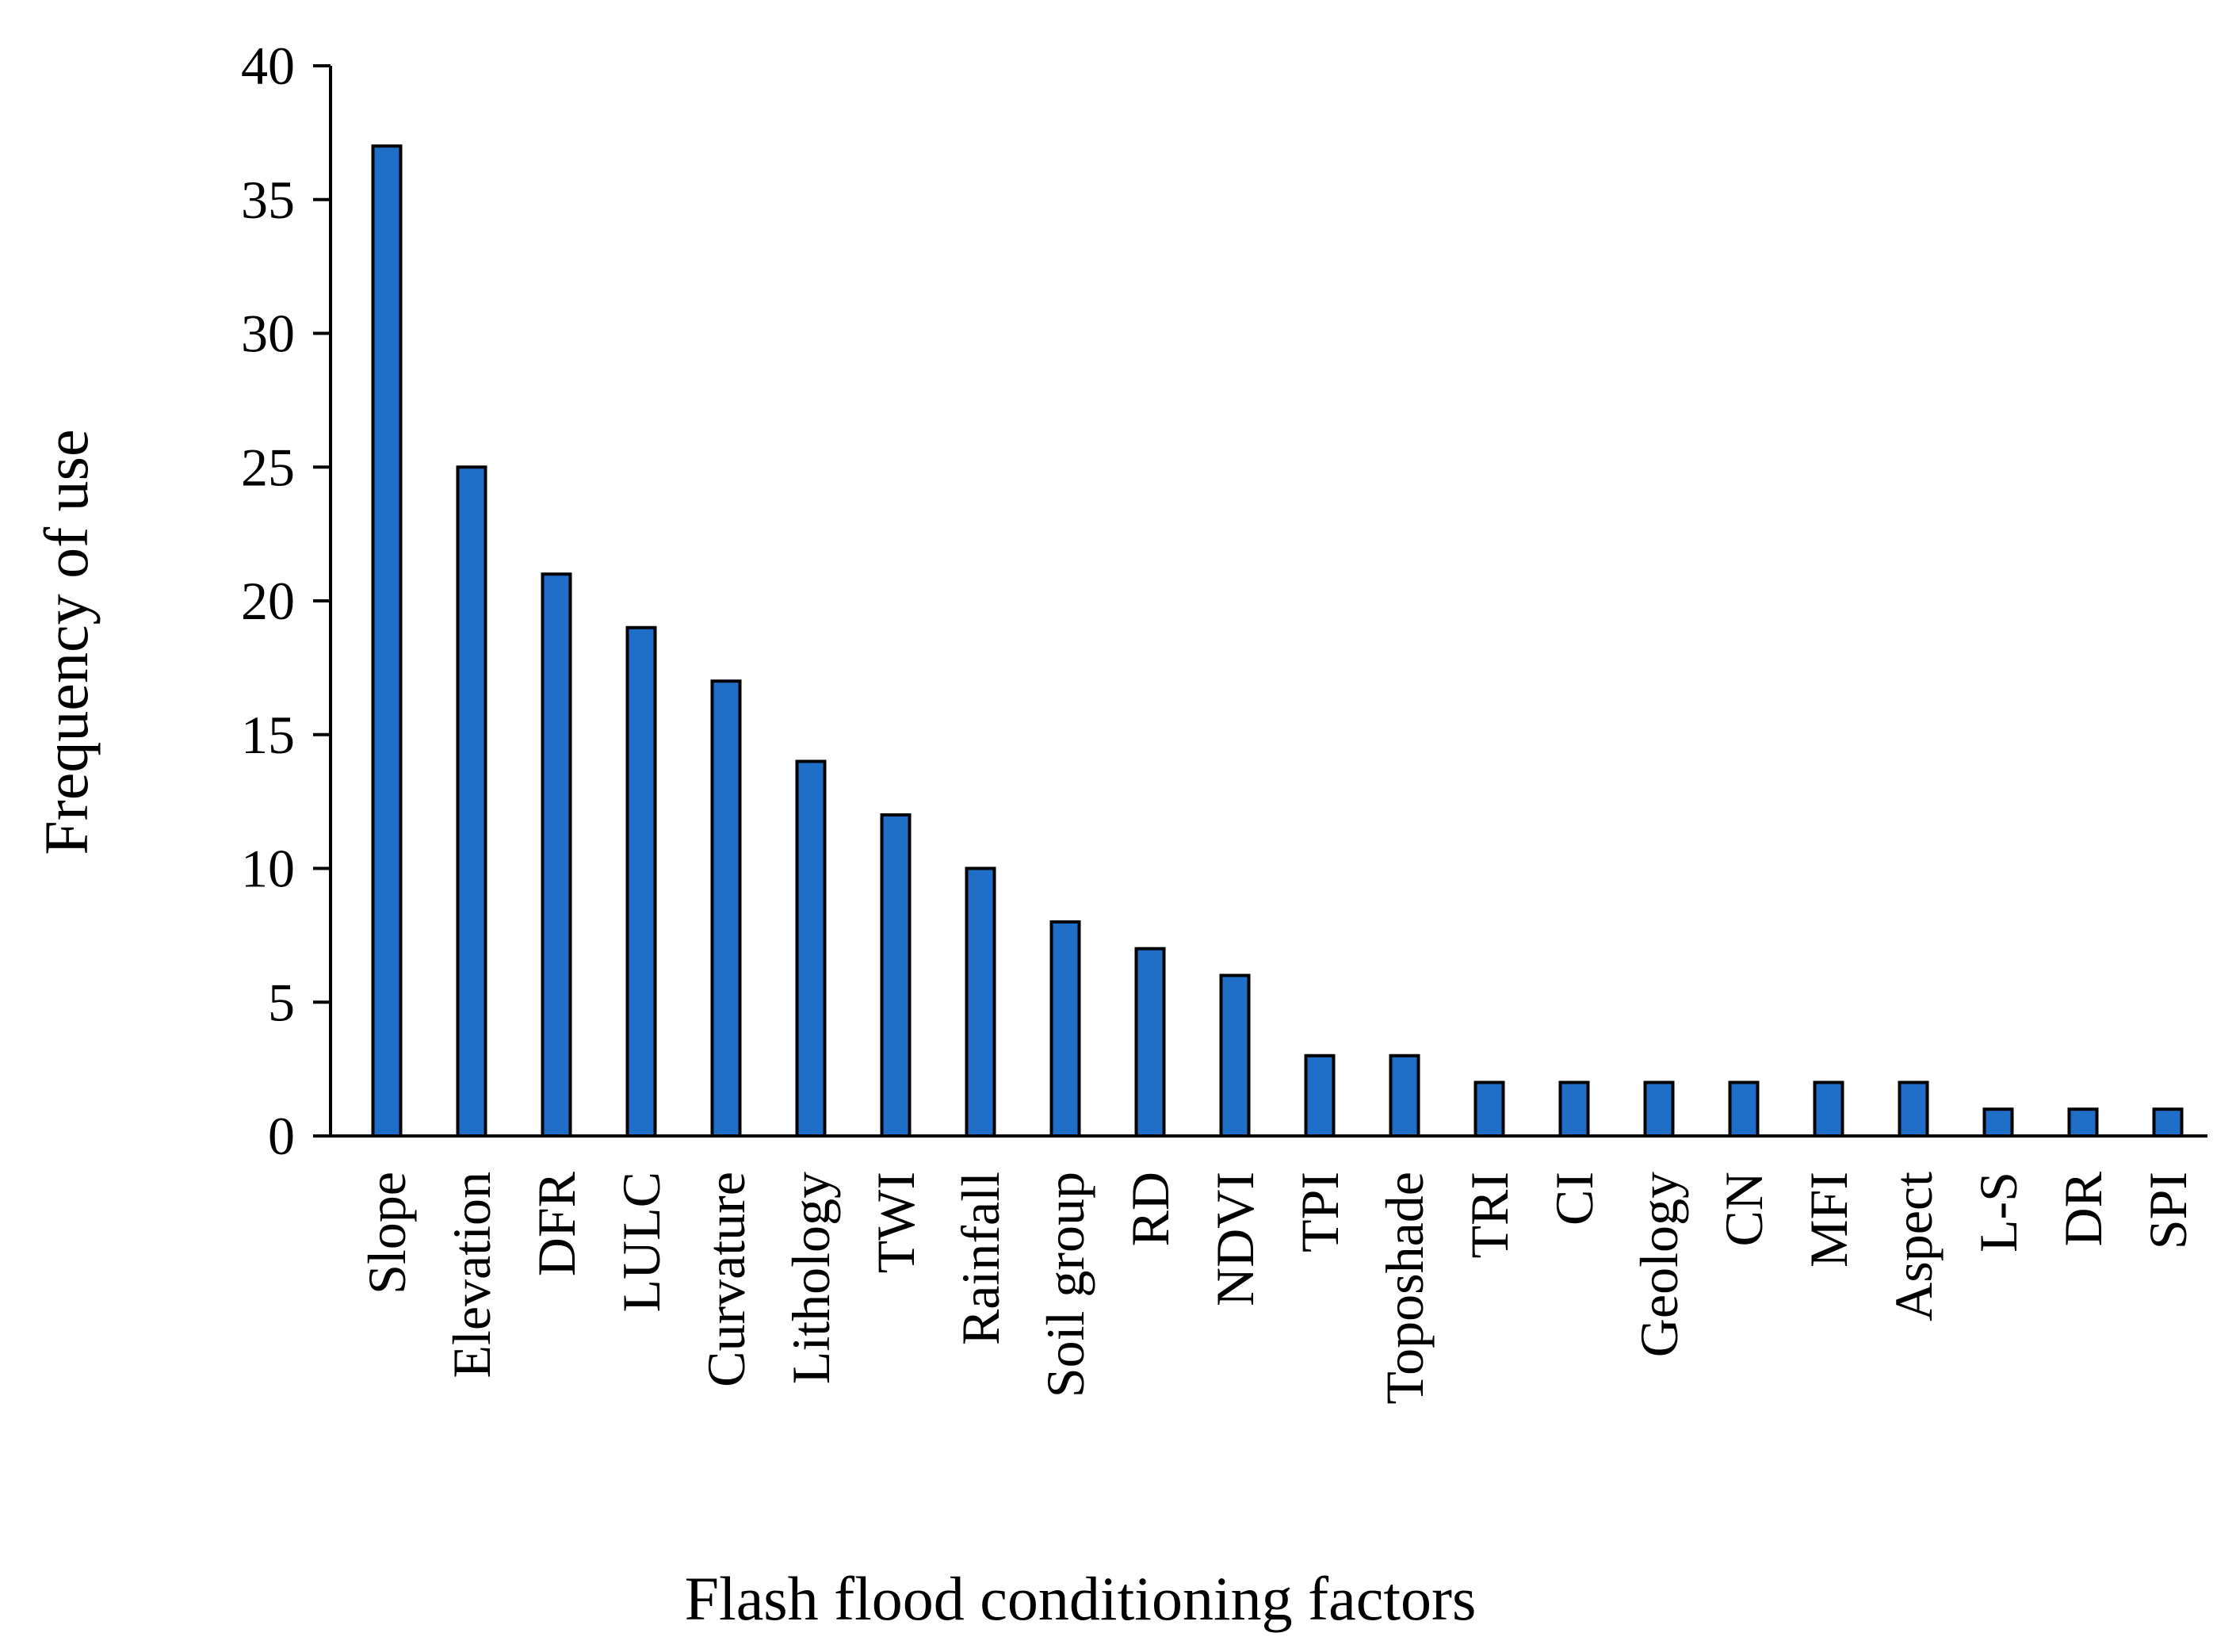 The width and height of the screenshot is (2236, 1652). I want to click on y-tick-label: 10, so click(268, 869).